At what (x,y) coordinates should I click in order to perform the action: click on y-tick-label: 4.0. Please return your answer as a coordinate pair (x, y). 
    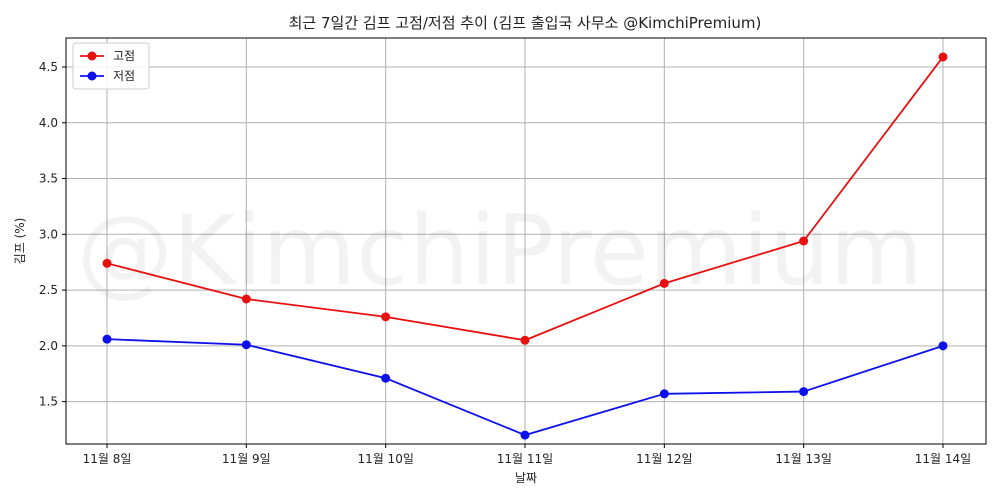
    Looking at the image, I should click on (48, 123).